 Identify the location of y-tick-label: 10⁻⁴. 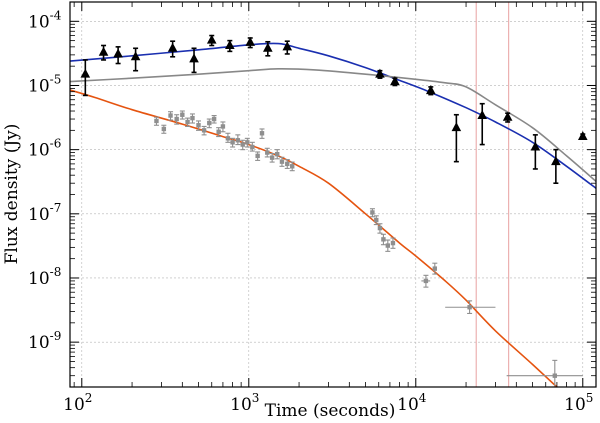
(45, 20).